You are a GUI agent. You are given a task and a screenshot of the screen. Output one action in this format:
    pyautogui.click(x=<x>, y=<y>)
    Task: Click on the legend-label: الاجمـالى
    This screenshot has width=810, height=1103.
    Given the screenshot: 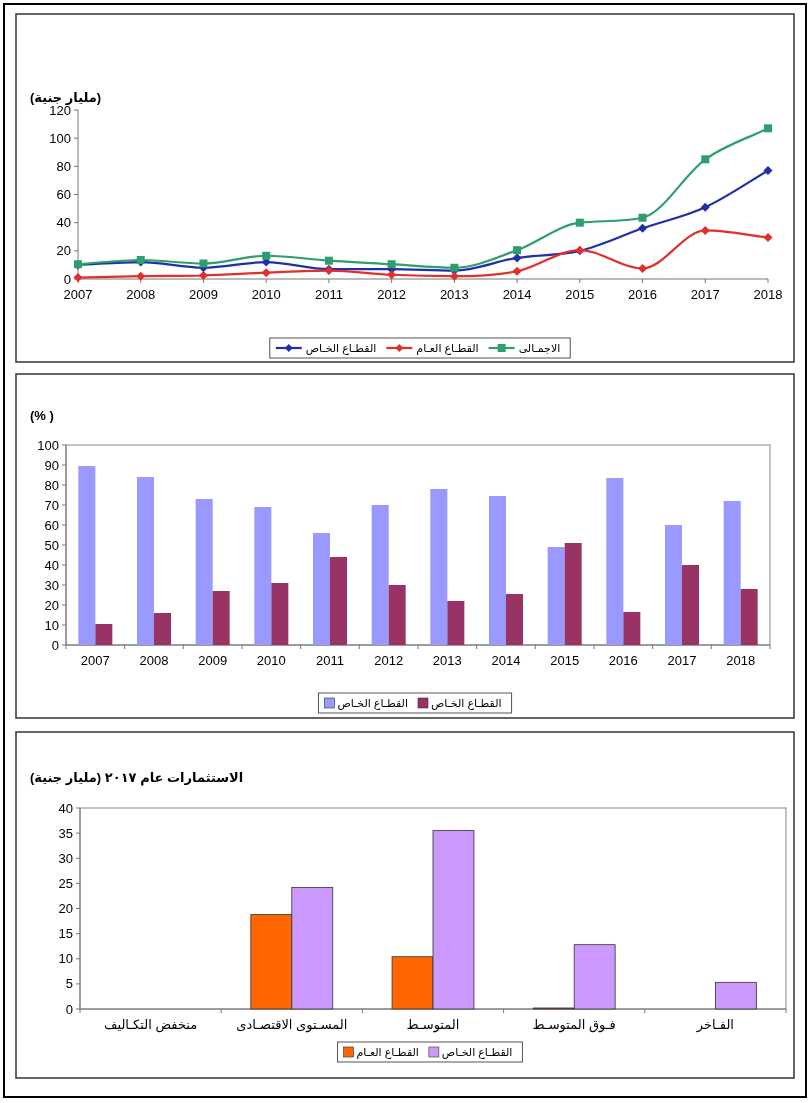 What is the action you would take?
    pyautogui.click(x=539, y=348)
    